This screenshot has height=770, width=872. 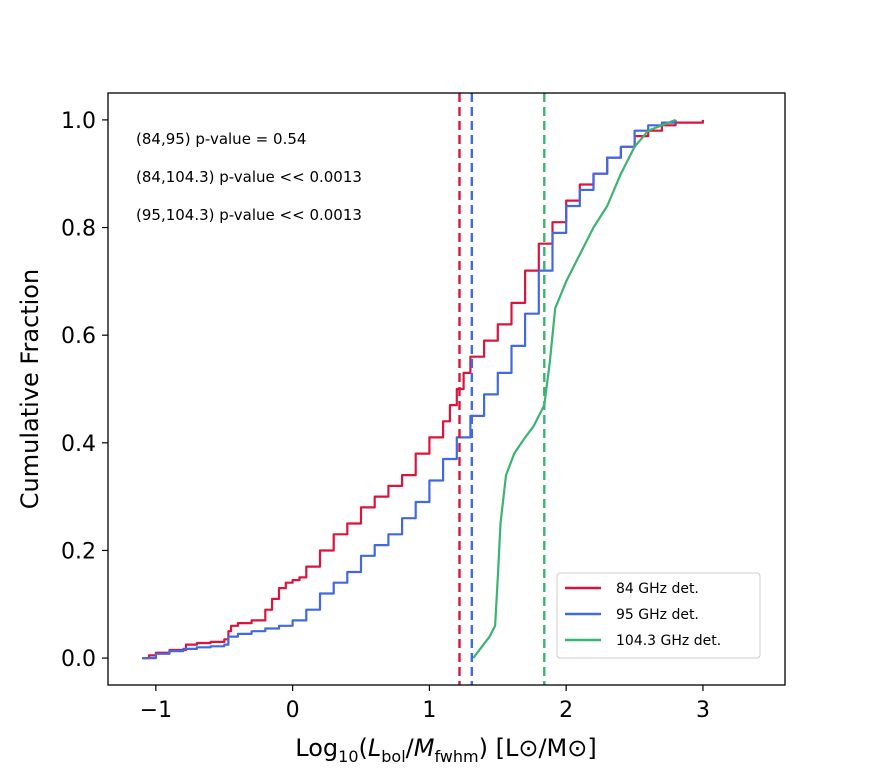 I want to click on legend-label-95: 95 GHz det., so click(x=657, y=615).